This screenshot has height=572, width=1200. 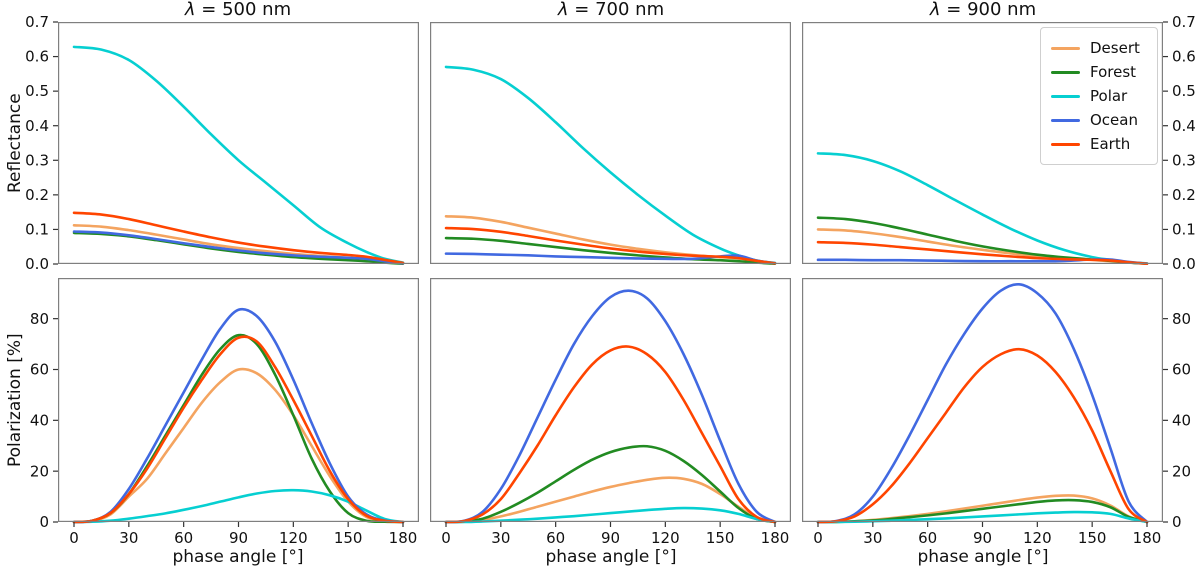 I want to click on curve-desert, so click(x=610, y=500).